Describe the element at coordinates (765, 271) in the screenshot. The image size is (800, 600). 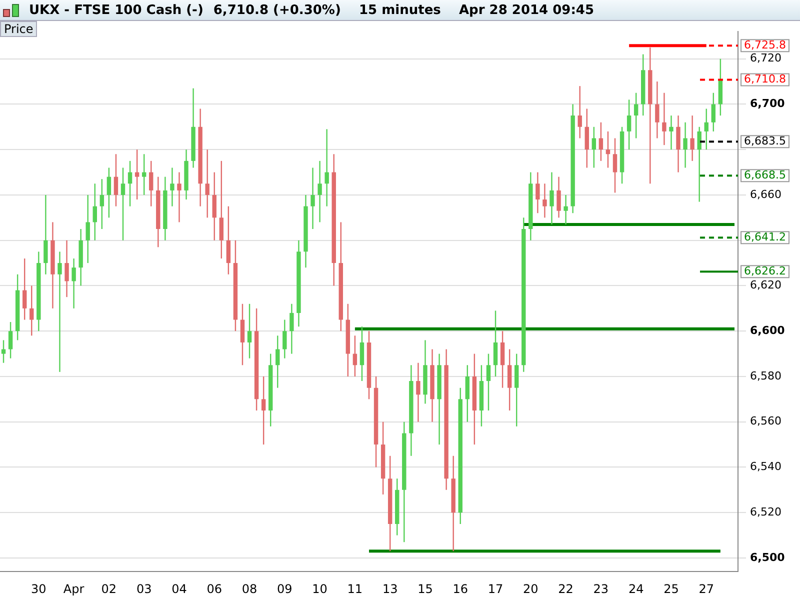
I see `ref-line-label: 6,626.2` at that location.